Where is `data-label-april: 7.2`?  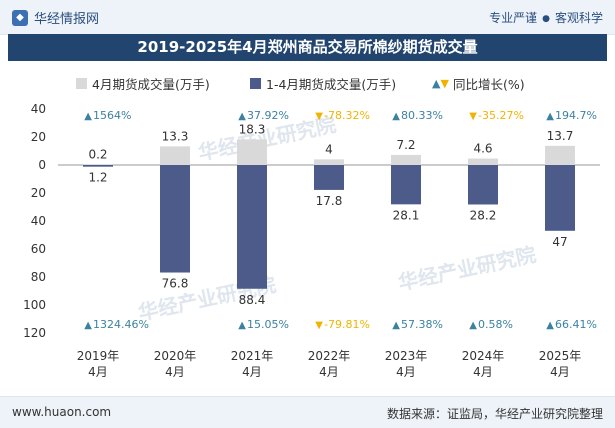
data-label-april: 7.2 is located at coordinates (405, 145).